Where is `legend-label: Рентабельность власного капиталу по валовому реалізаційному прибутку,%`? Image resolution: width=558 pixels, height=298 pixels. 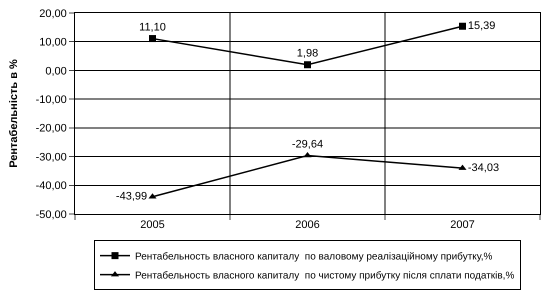 legend-label: Рентабельность власного капиталу по валовому реалізаційному прибутку,% is located at coordinates (314, 257).